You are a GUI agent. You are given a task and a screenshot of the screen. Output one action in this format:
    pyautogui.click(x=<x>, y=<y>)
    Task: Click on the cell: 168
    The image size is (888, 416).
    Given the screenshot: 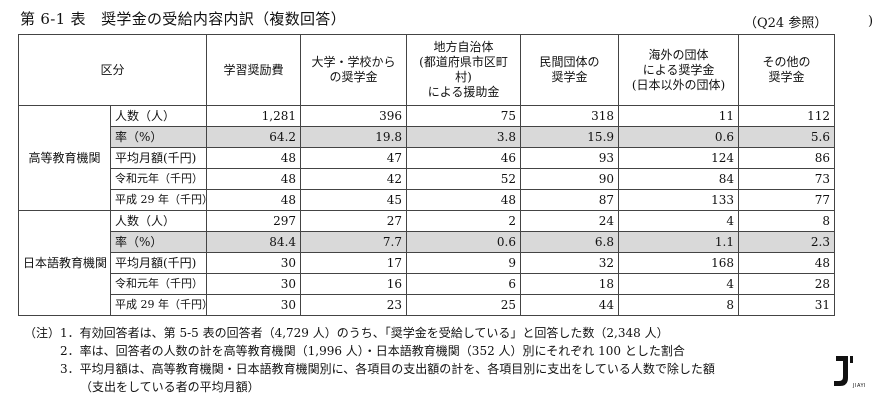 What is the action you would take?
    pyautogui.click(x=679, y=263)
    